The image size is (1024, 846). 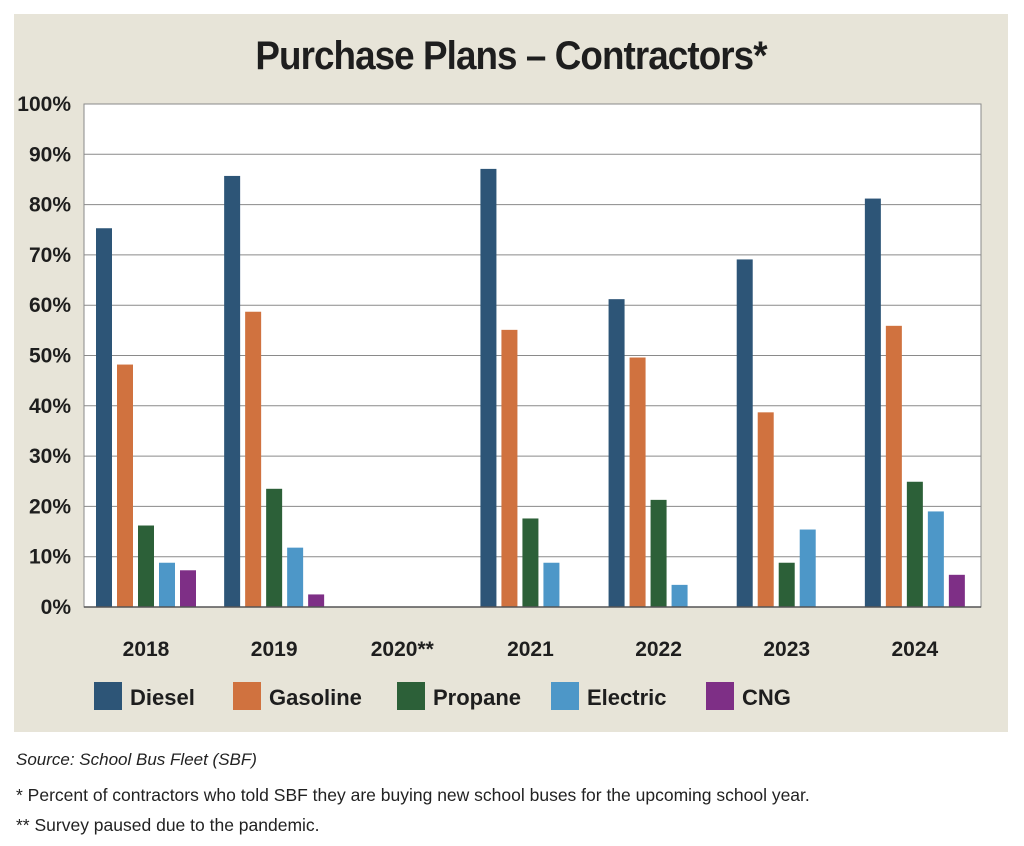 I want to click on legend-swatch-diesel, so click(x=108, y=696).